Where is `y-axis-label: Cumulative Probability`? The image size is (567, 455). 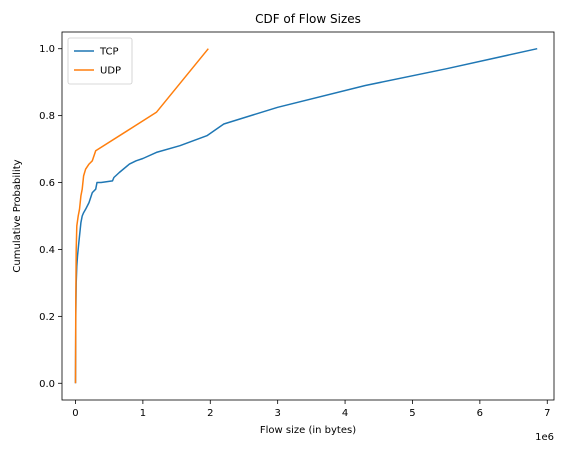
y-axis-label: Cumulative Probability is located at coordinates (17, 215).